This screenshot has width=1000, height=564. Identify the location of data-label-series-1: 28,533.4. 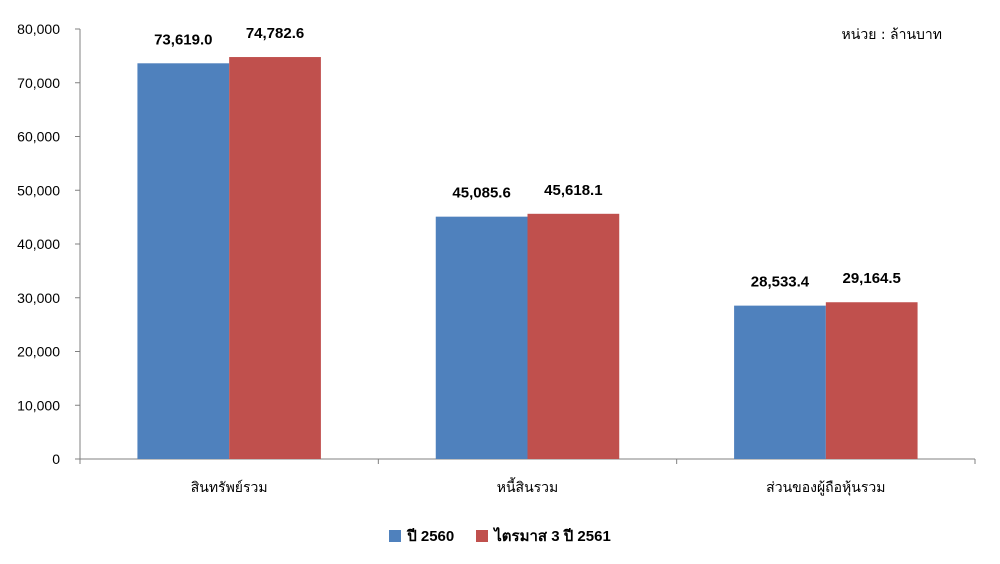
(780, 282).